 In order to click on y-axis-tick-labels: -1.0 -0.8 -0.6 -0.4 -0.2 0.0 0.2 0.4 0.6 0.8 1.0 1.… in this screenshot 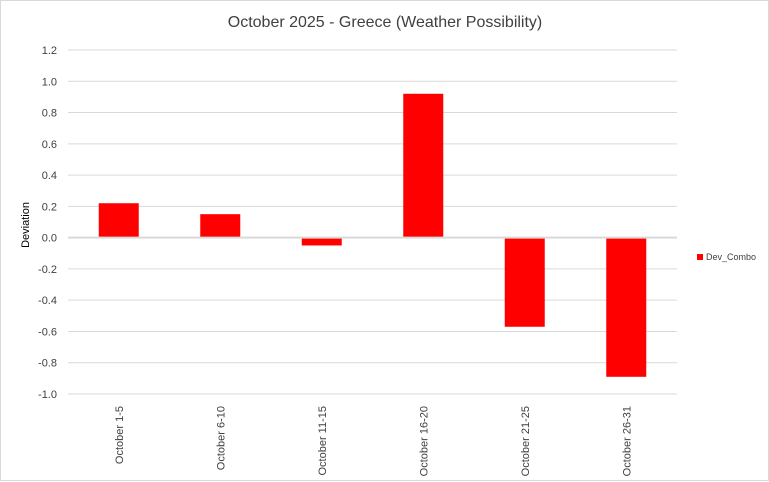, I will do `click(47, 223)`.